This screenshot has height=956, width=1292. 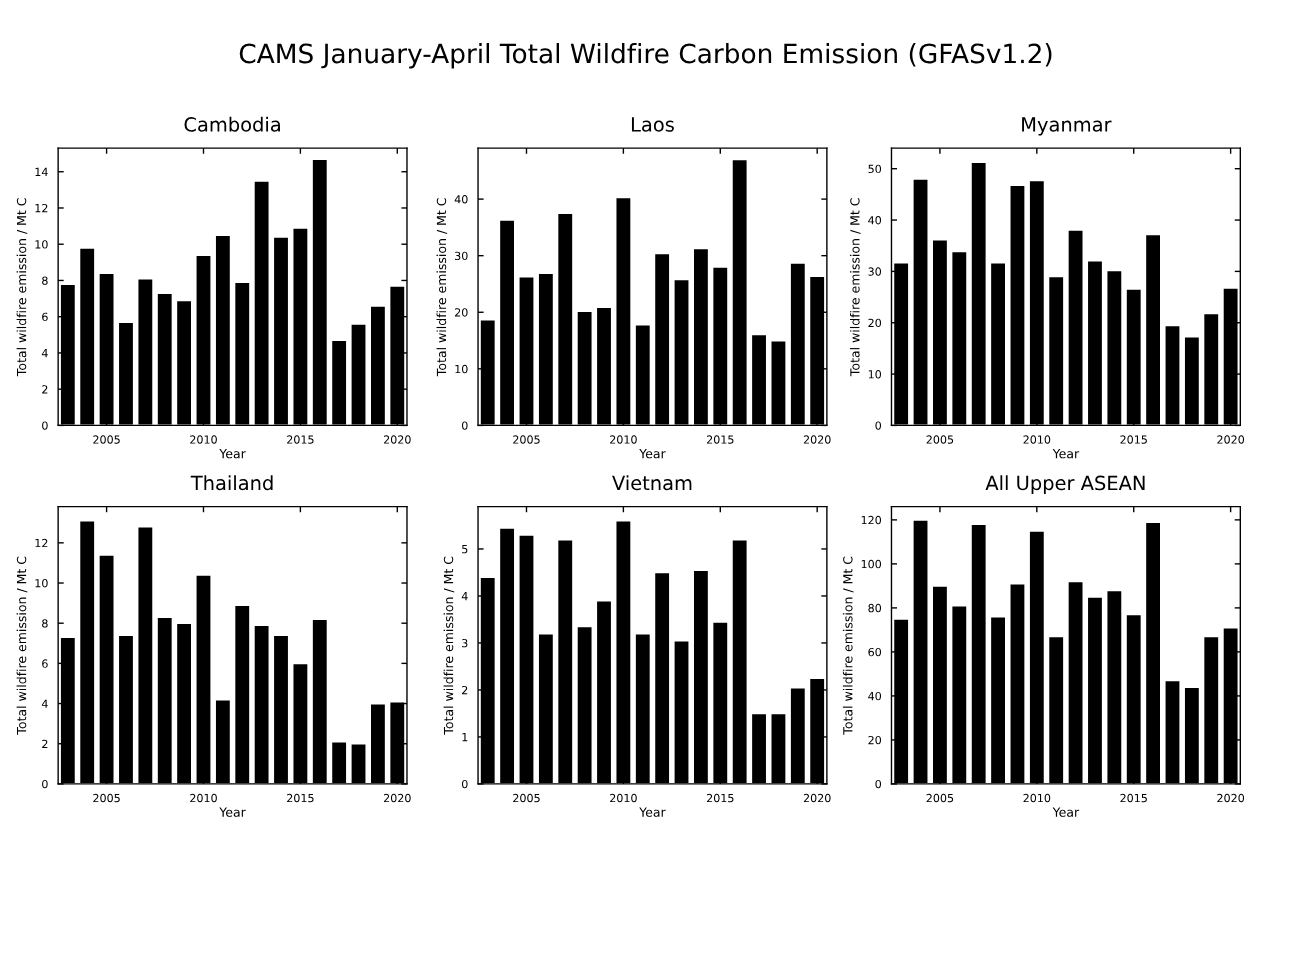 What do you see at coordinates (231, 483) in the screenshot?
I see `chart-title: Thailand` at bounding box center [231, 483].